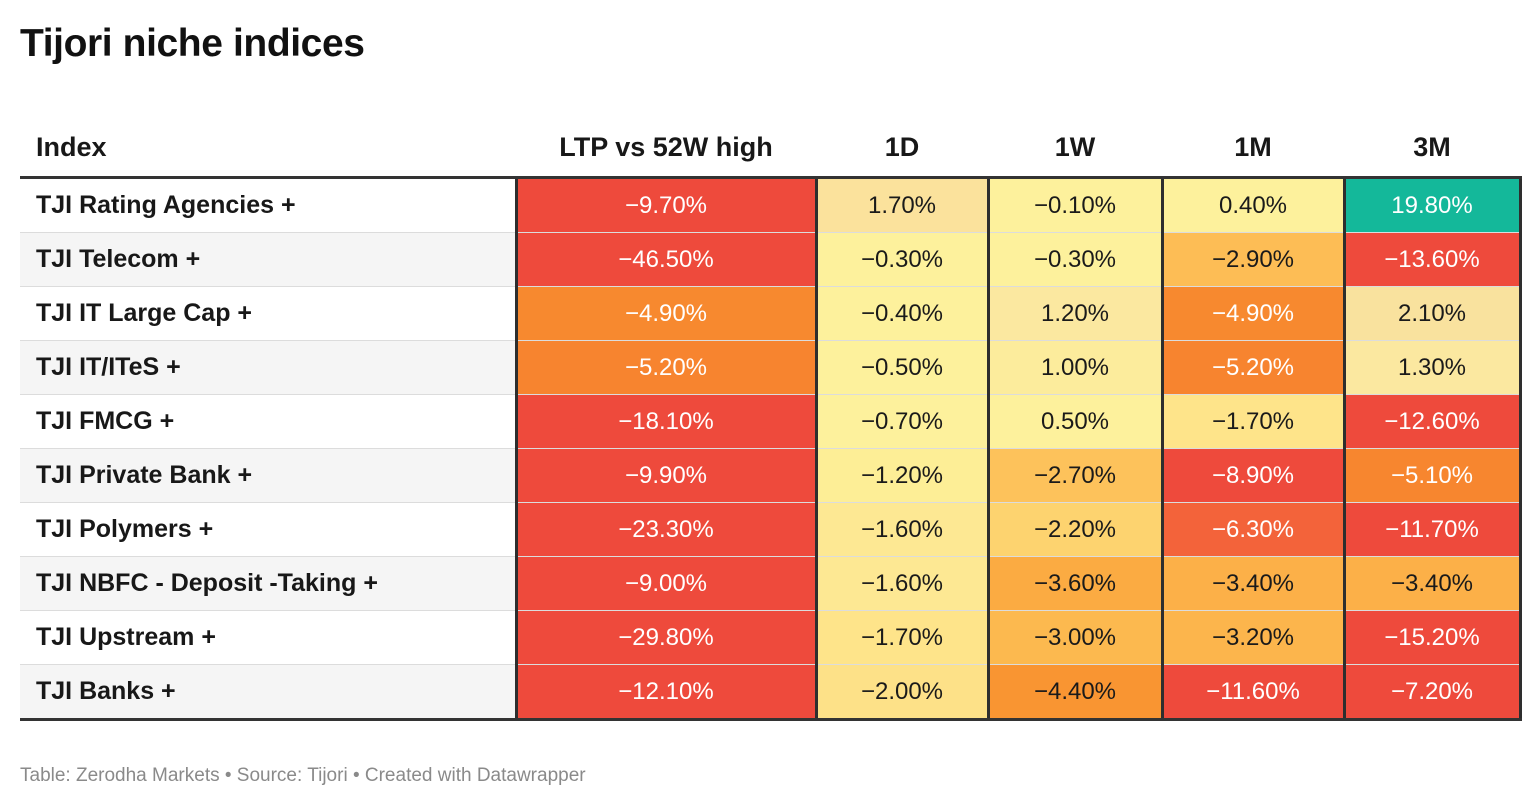 Image resolution: width=1540 pixels, height=810 pixels. Describe the element at coordinates (1432, 529) in the screenshot. I see `change-3m-cell: −11.70%` at that location.